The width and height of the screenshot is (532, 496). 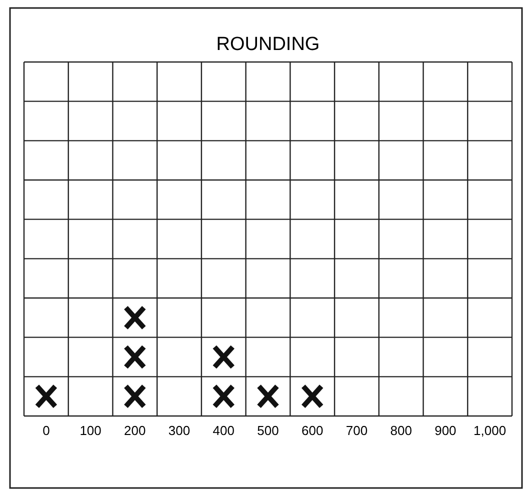 I want to click on x-tick-label: 600, so click(x=313, y=430).